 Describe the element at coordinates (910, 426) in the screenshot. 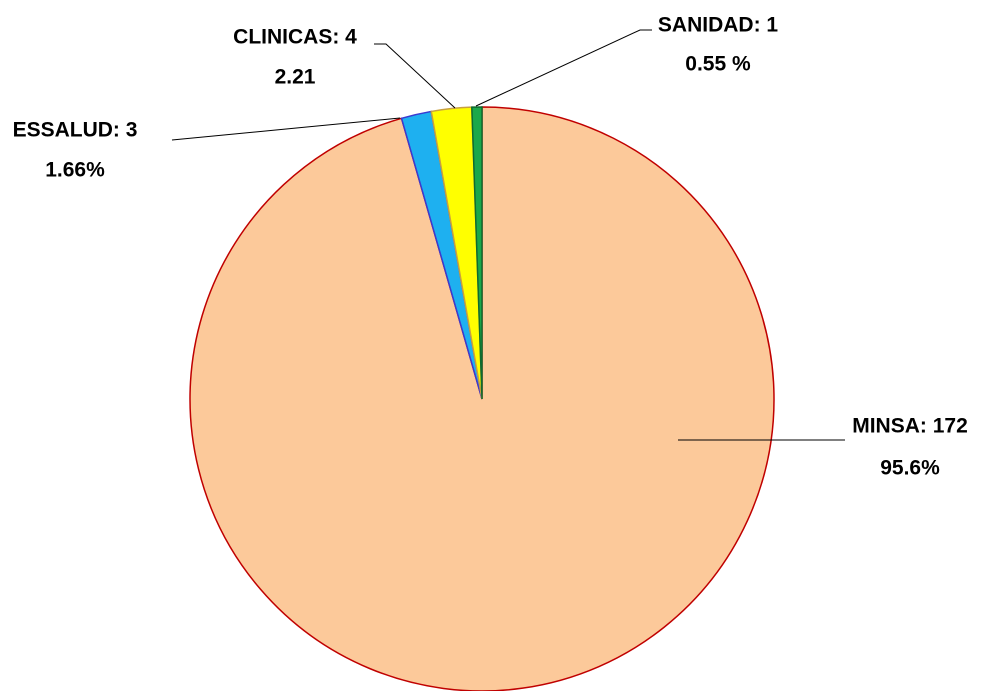

I see `slice-label: MINSA: 172` at that location.